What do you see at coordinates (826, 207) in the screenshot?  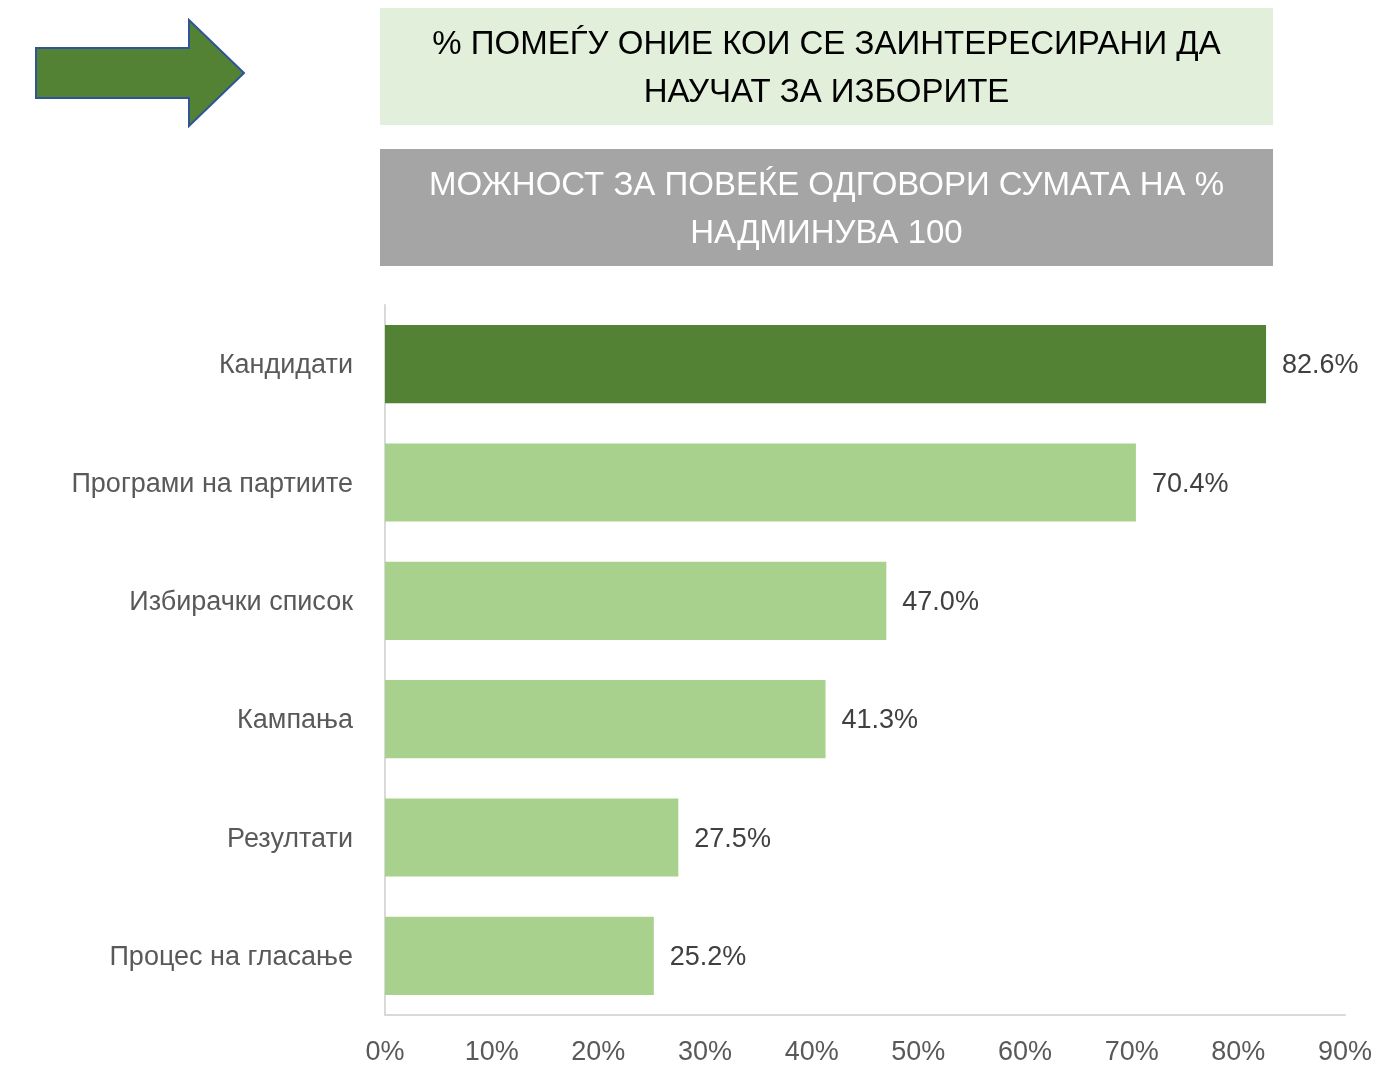 I see `chart-subtitle: МОЖНОСТ ЗА ПОВЕЌЕ ОДГОВОРИ СУМАТА НА % НАДМИНУВА 100` at bounding box center [826, 207].